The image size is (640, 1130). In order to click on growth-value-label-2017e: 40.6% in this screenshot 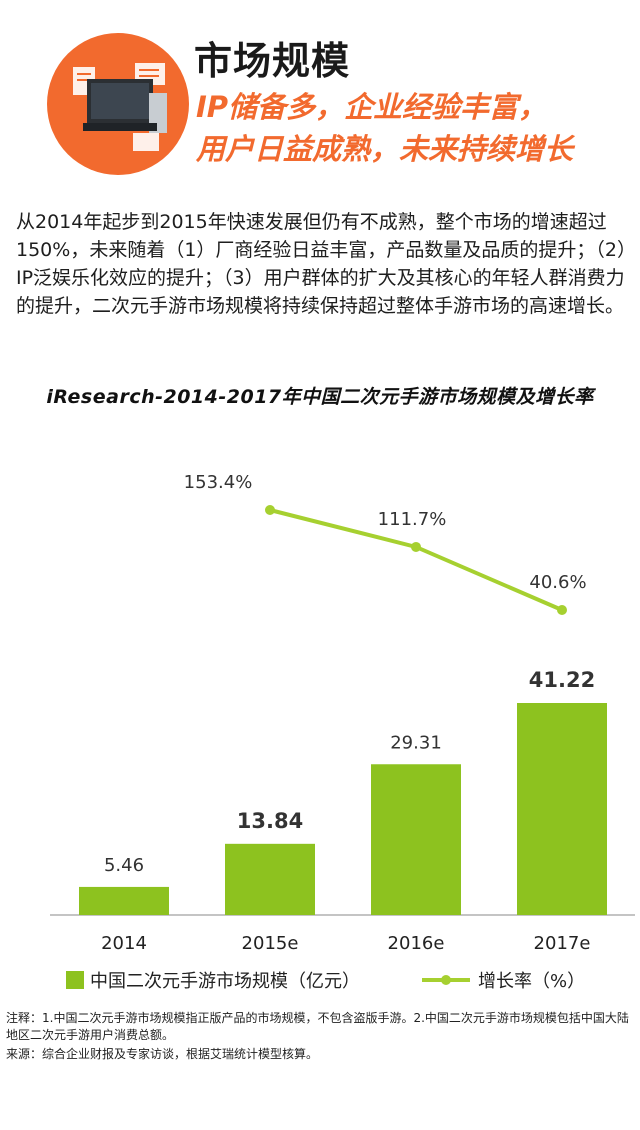, I will do `click(557, 582)`.